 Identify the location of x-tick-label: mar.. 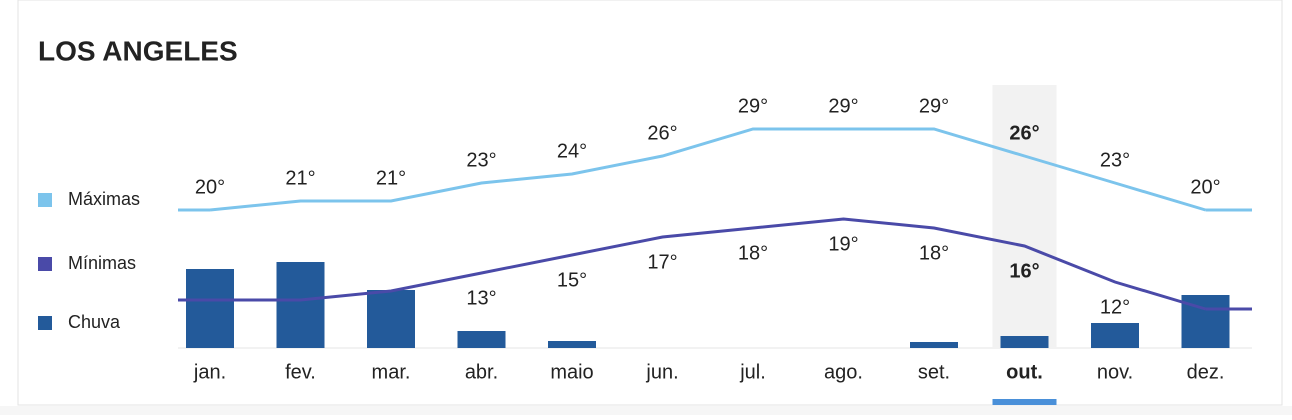
(391, 372).